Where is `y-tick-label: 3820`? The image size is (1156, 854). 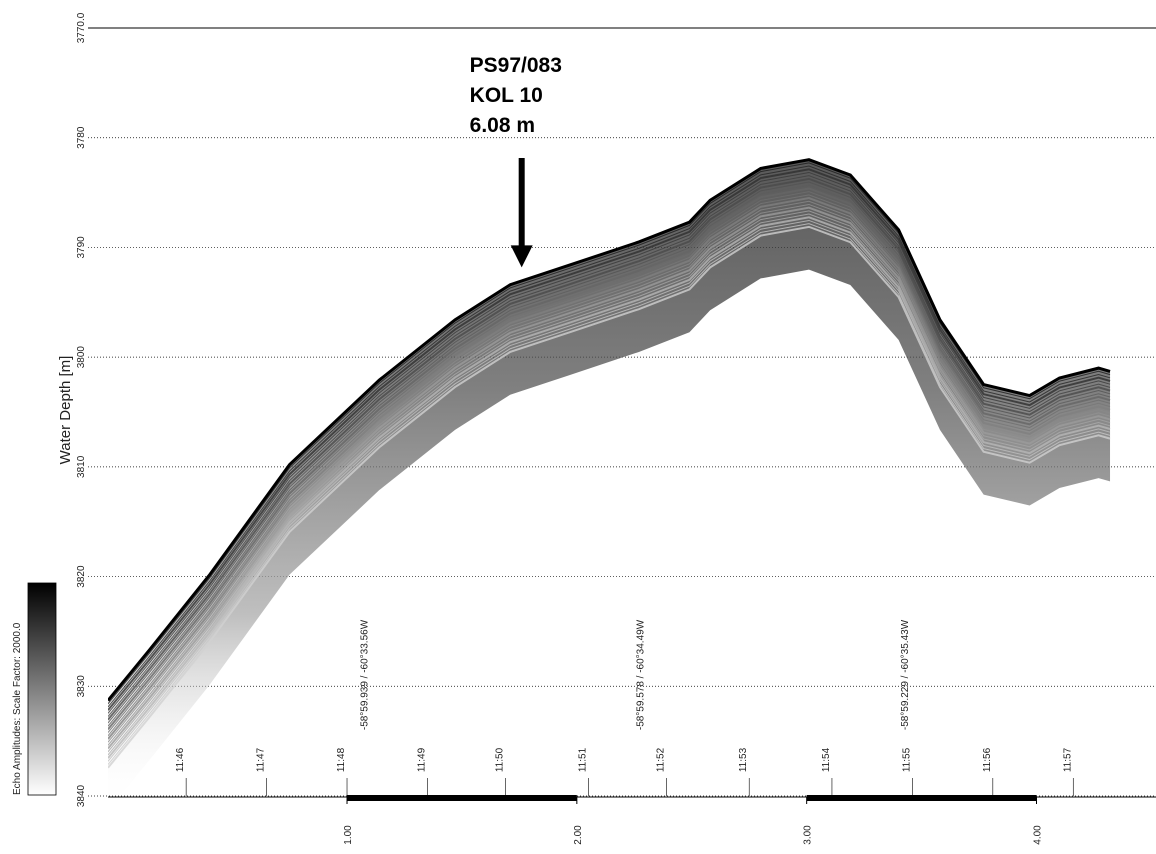 y-tick-label: 3820 is located at coordinates (81, 576).